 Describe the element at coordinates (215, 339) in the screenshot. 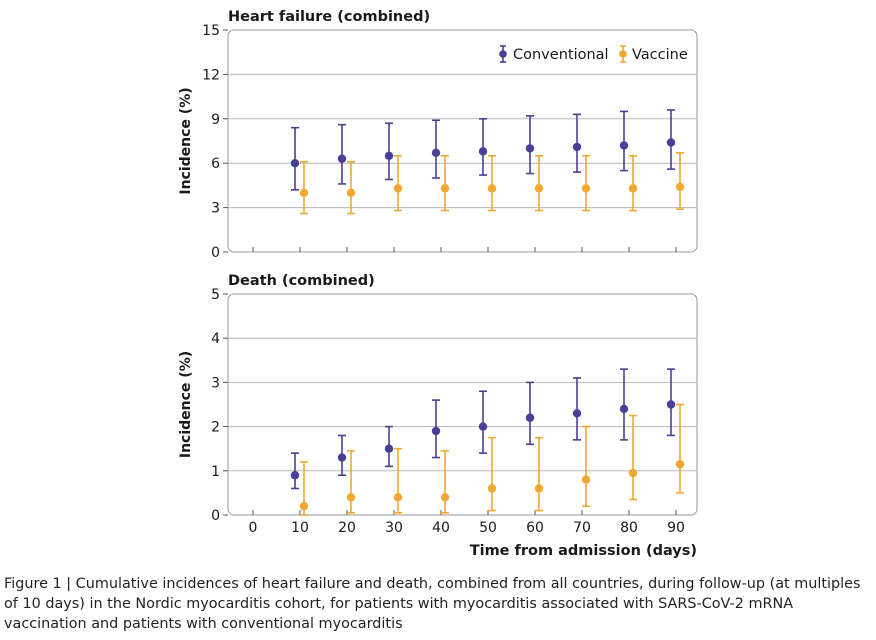

I see `panel2-y-tick-label: 4` at that location.